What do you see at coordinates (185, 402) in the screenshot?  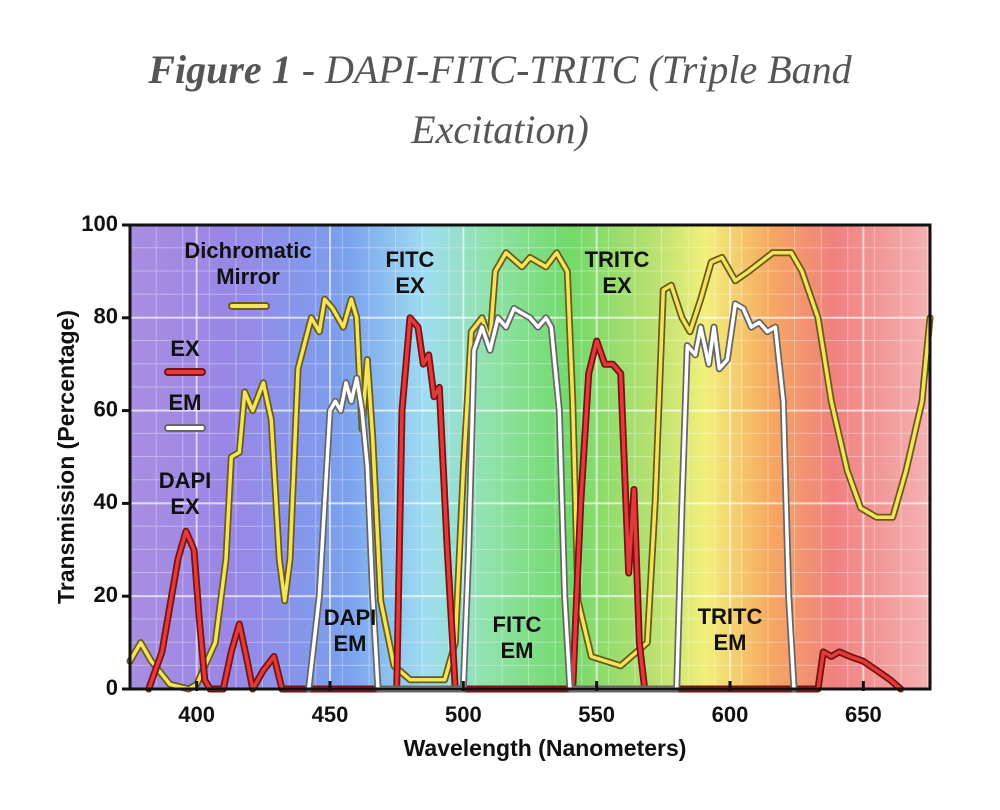 I see `legend-label: EM` at bounding box center [185, 402].